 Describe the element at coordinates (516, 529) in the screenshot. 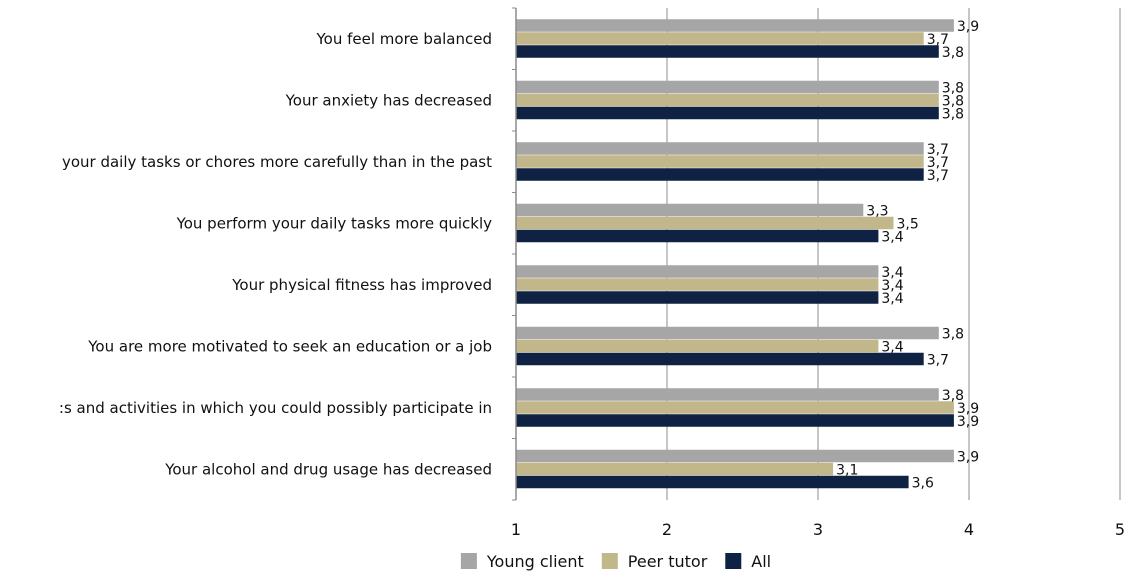

I see `x-tick-label: 1` at that location.